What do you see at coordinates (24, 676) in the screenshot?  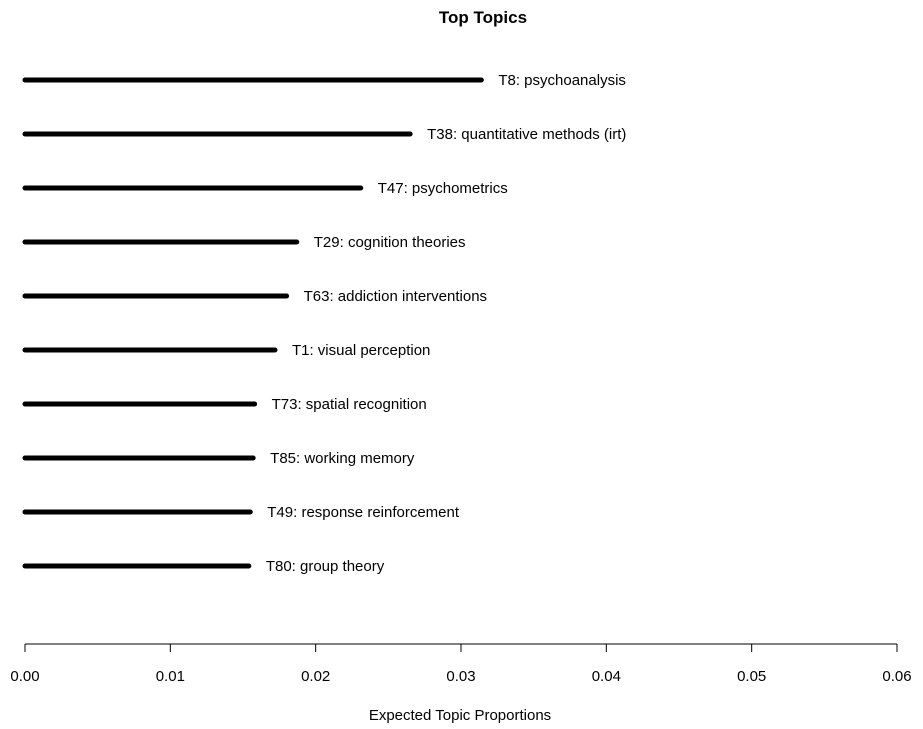 I see `x-tick-label: 0.00` at bounding box center [24, 676].